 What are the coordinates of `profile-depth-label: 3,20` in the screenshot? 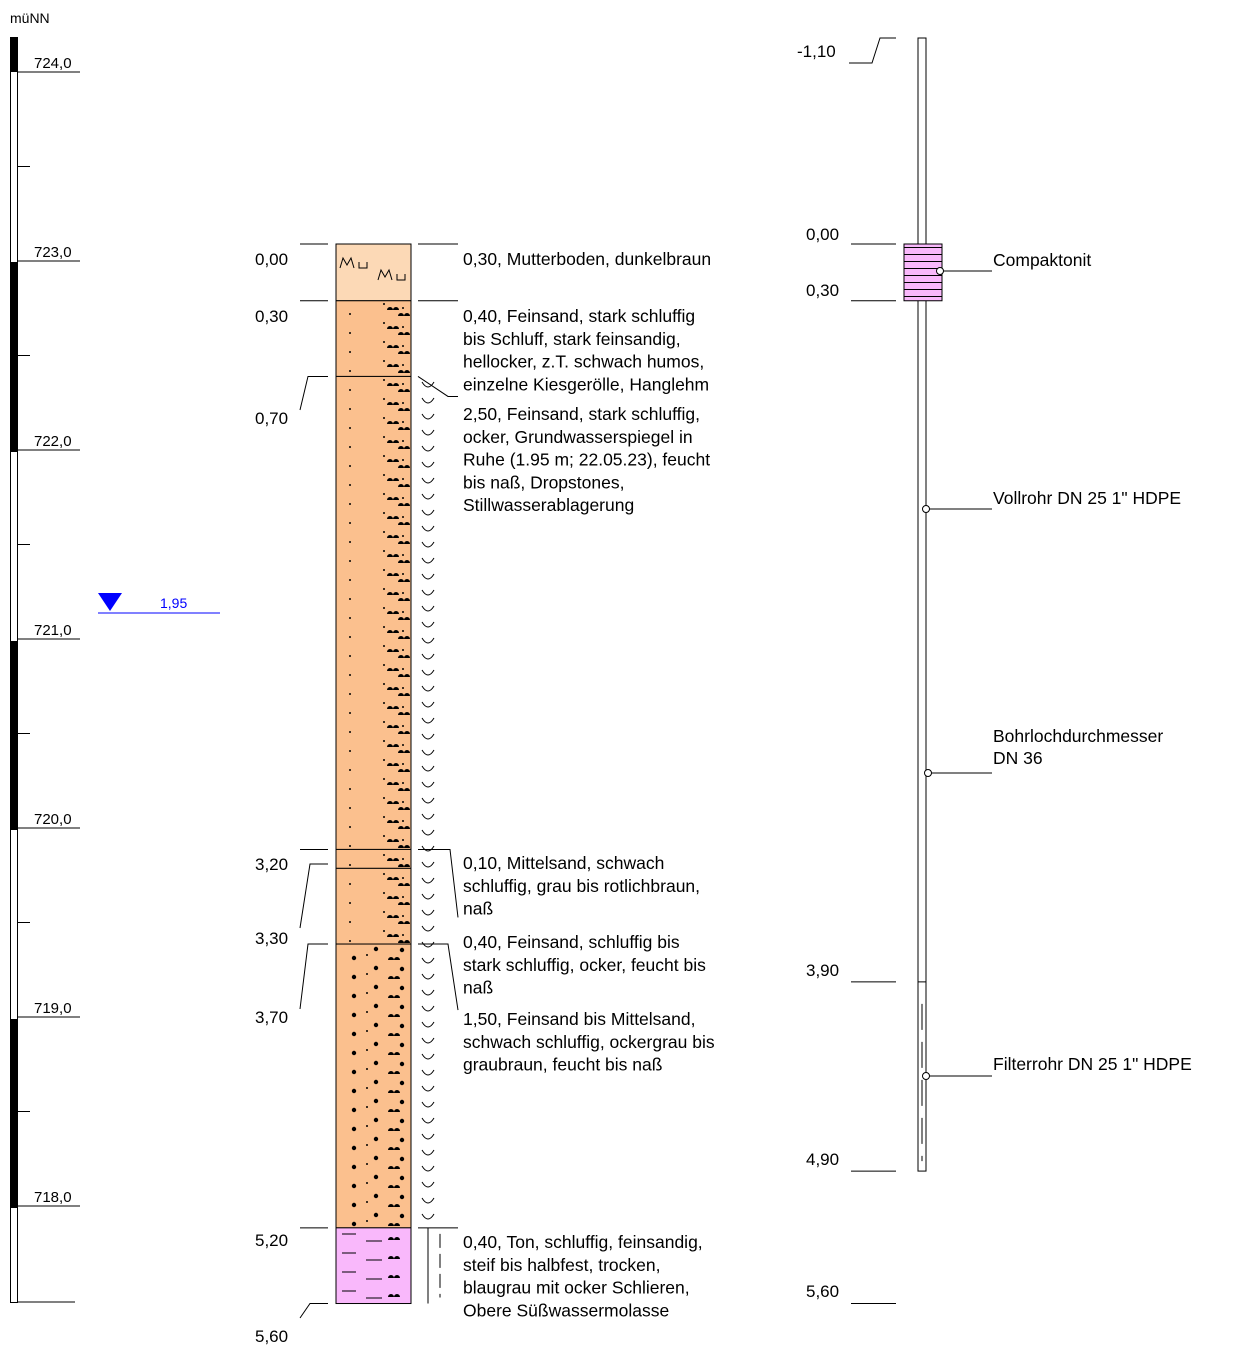 It's located at (271, 864).